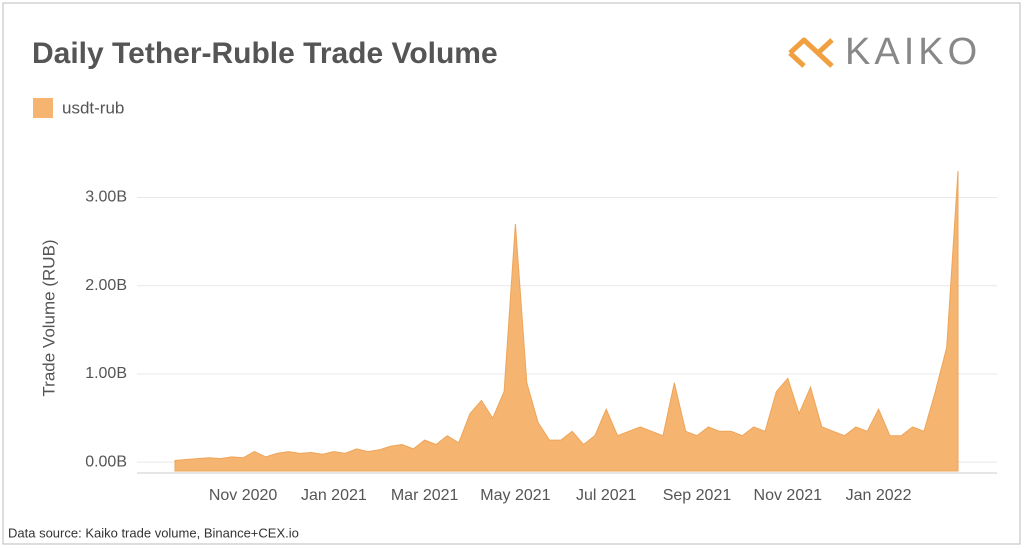  I want to click on x-tick-label: Jul 2021, so click(606, 495).